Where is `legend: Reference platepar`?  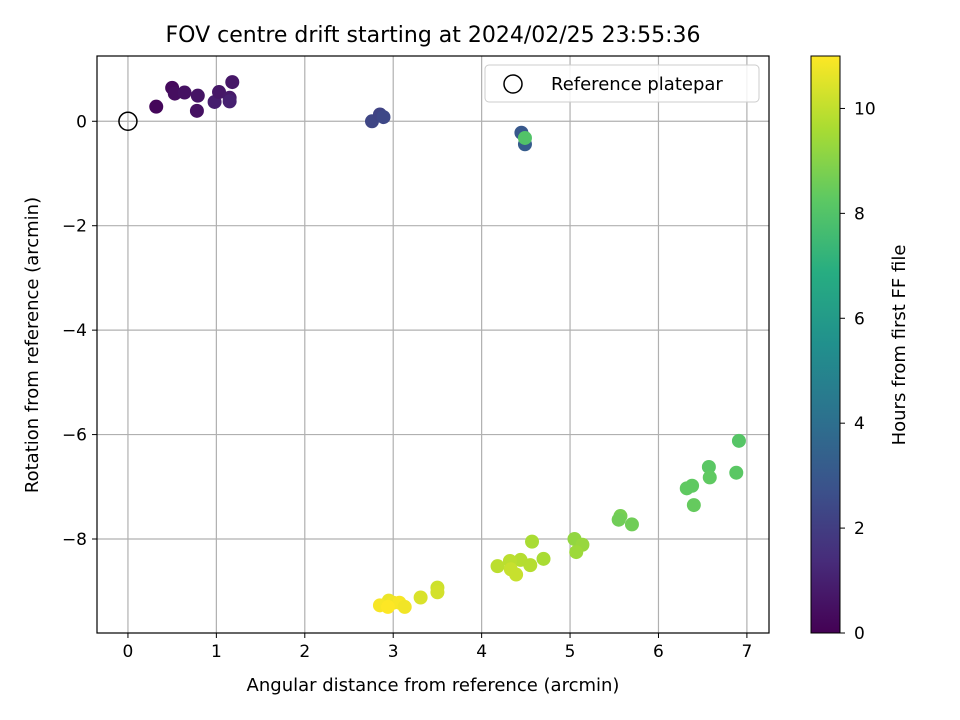 legend: Reference platepar is located at coordinates (622, 83).